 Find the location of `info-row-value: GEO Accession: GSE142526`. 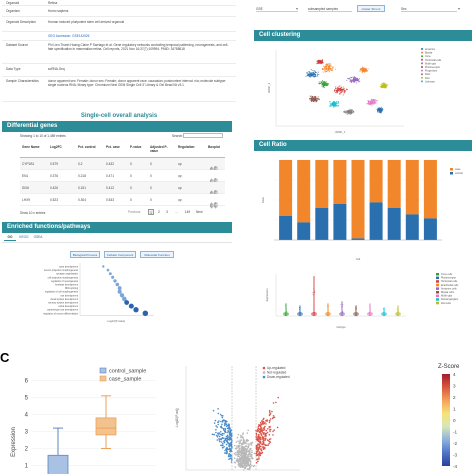

info-row-value: GEO Accession: GSE142526 is located at coordinates (69, 36).